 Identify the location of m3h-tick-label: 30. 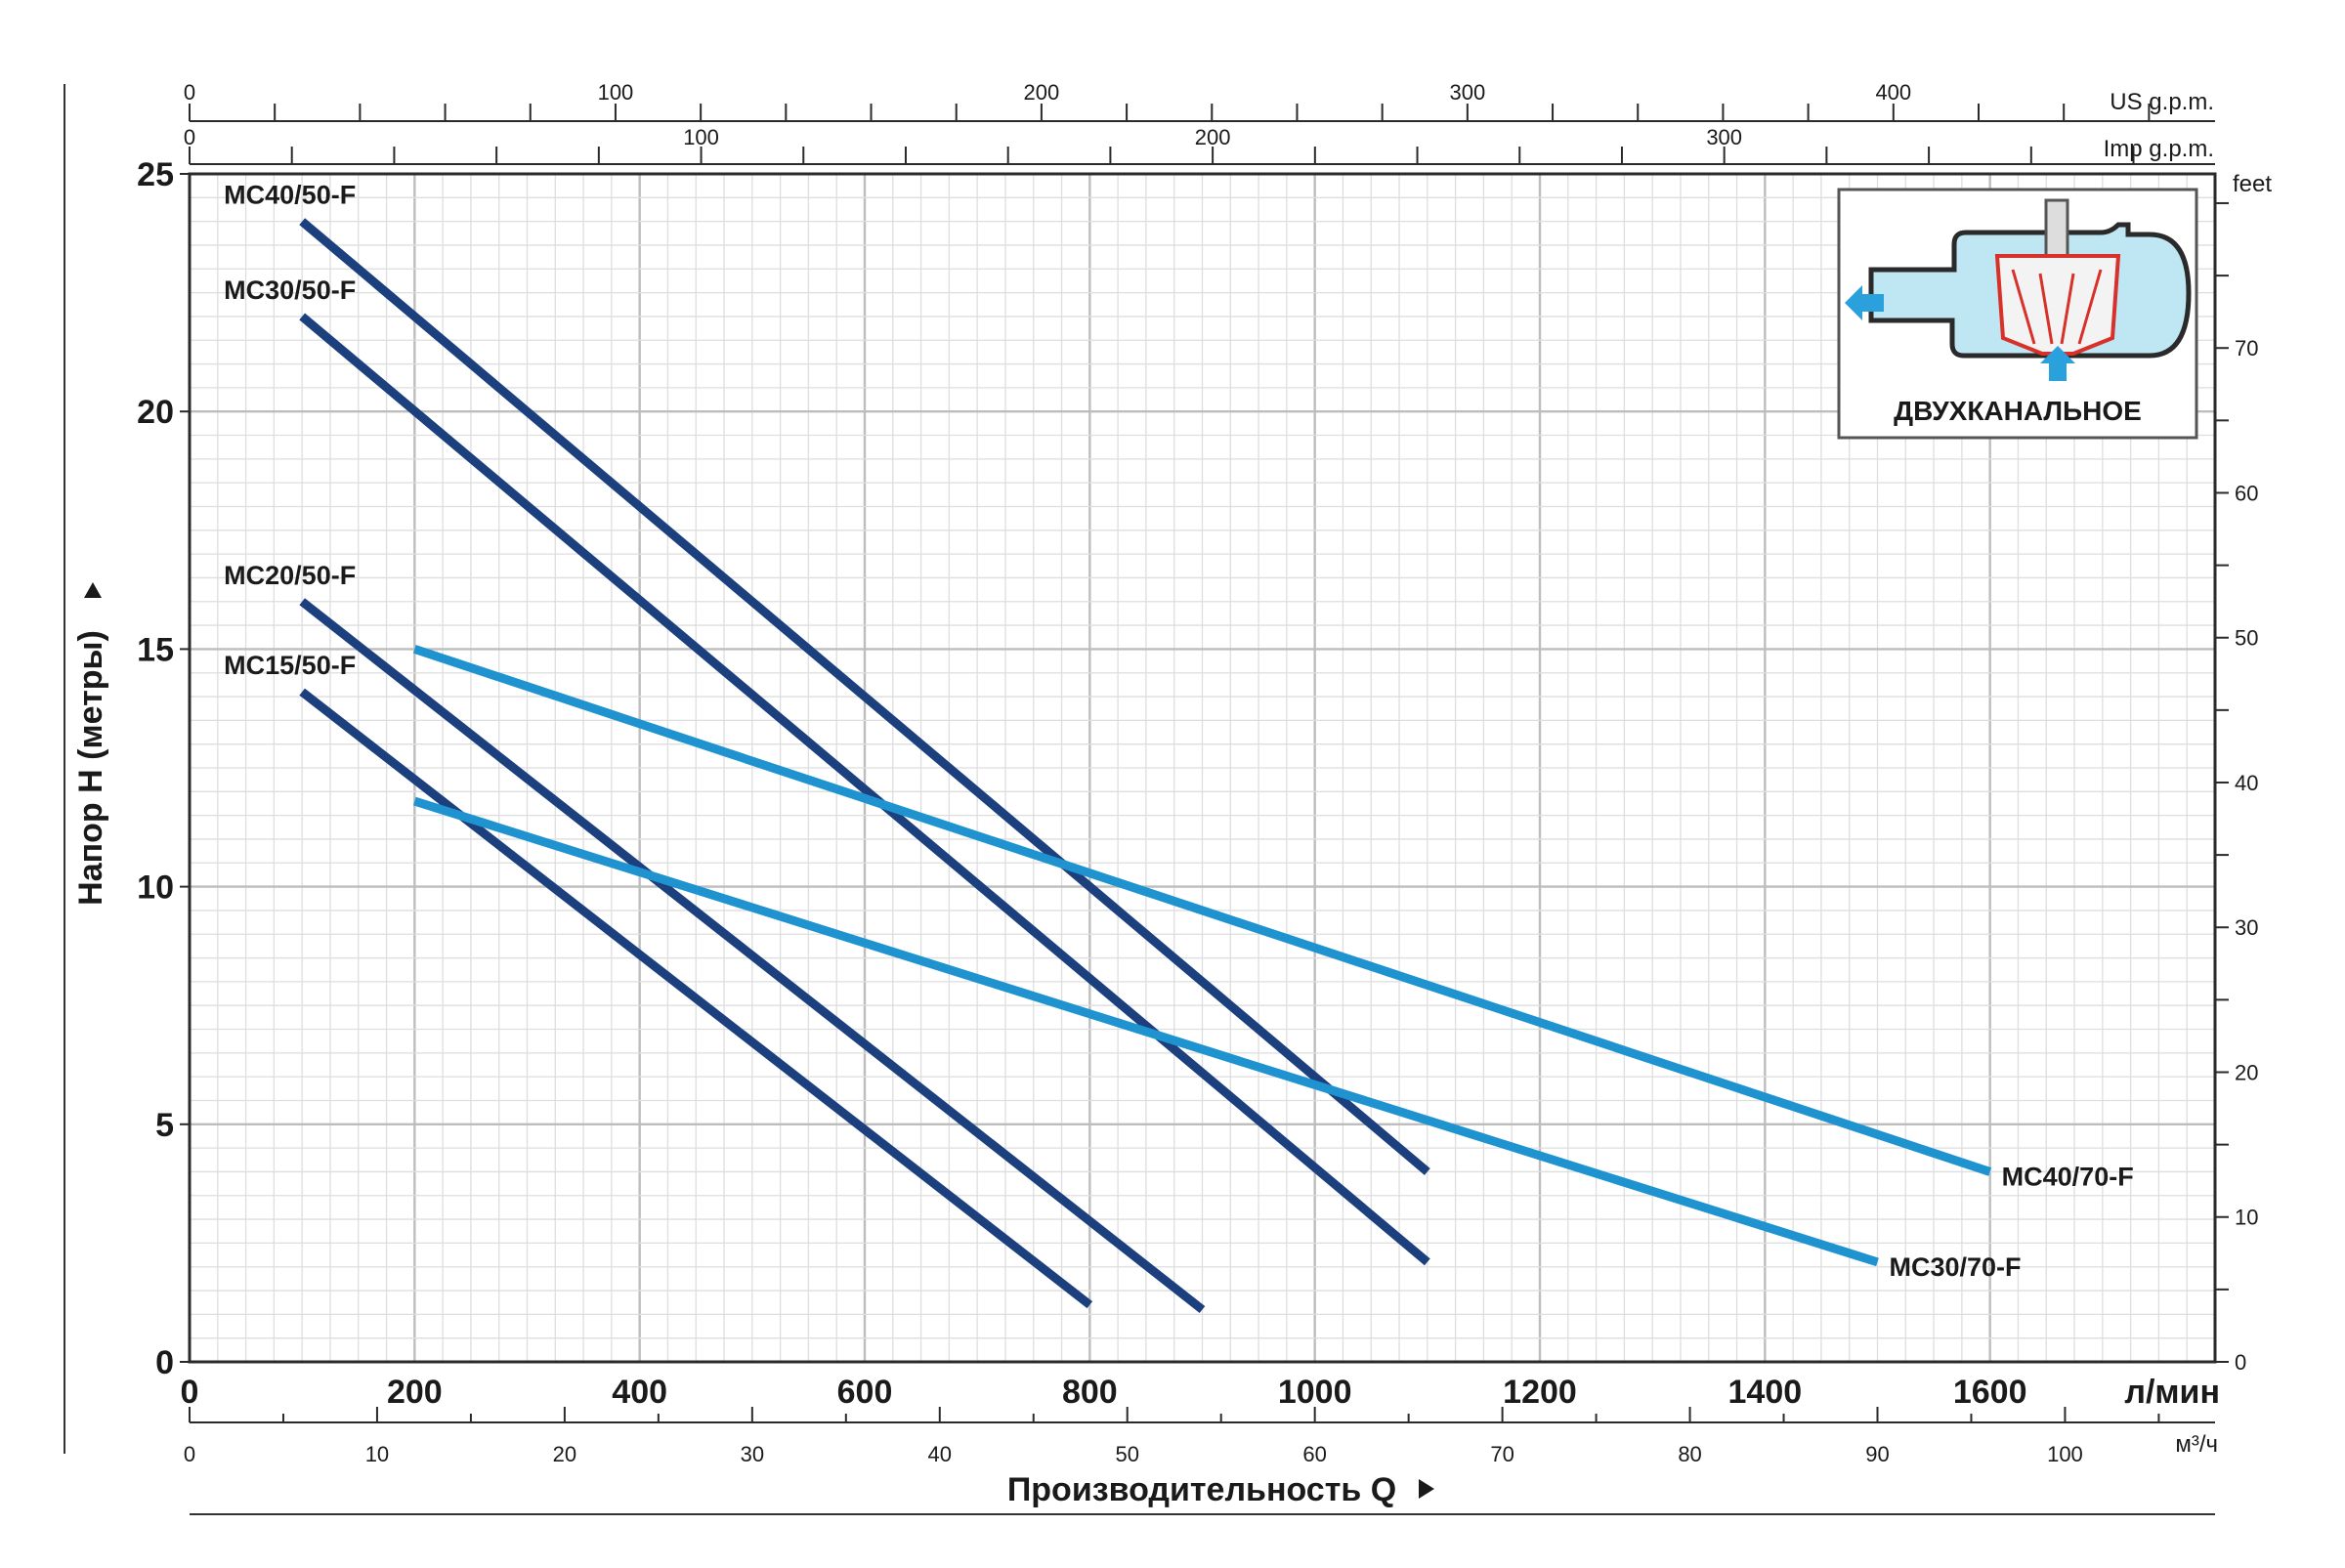
(752, 1454).